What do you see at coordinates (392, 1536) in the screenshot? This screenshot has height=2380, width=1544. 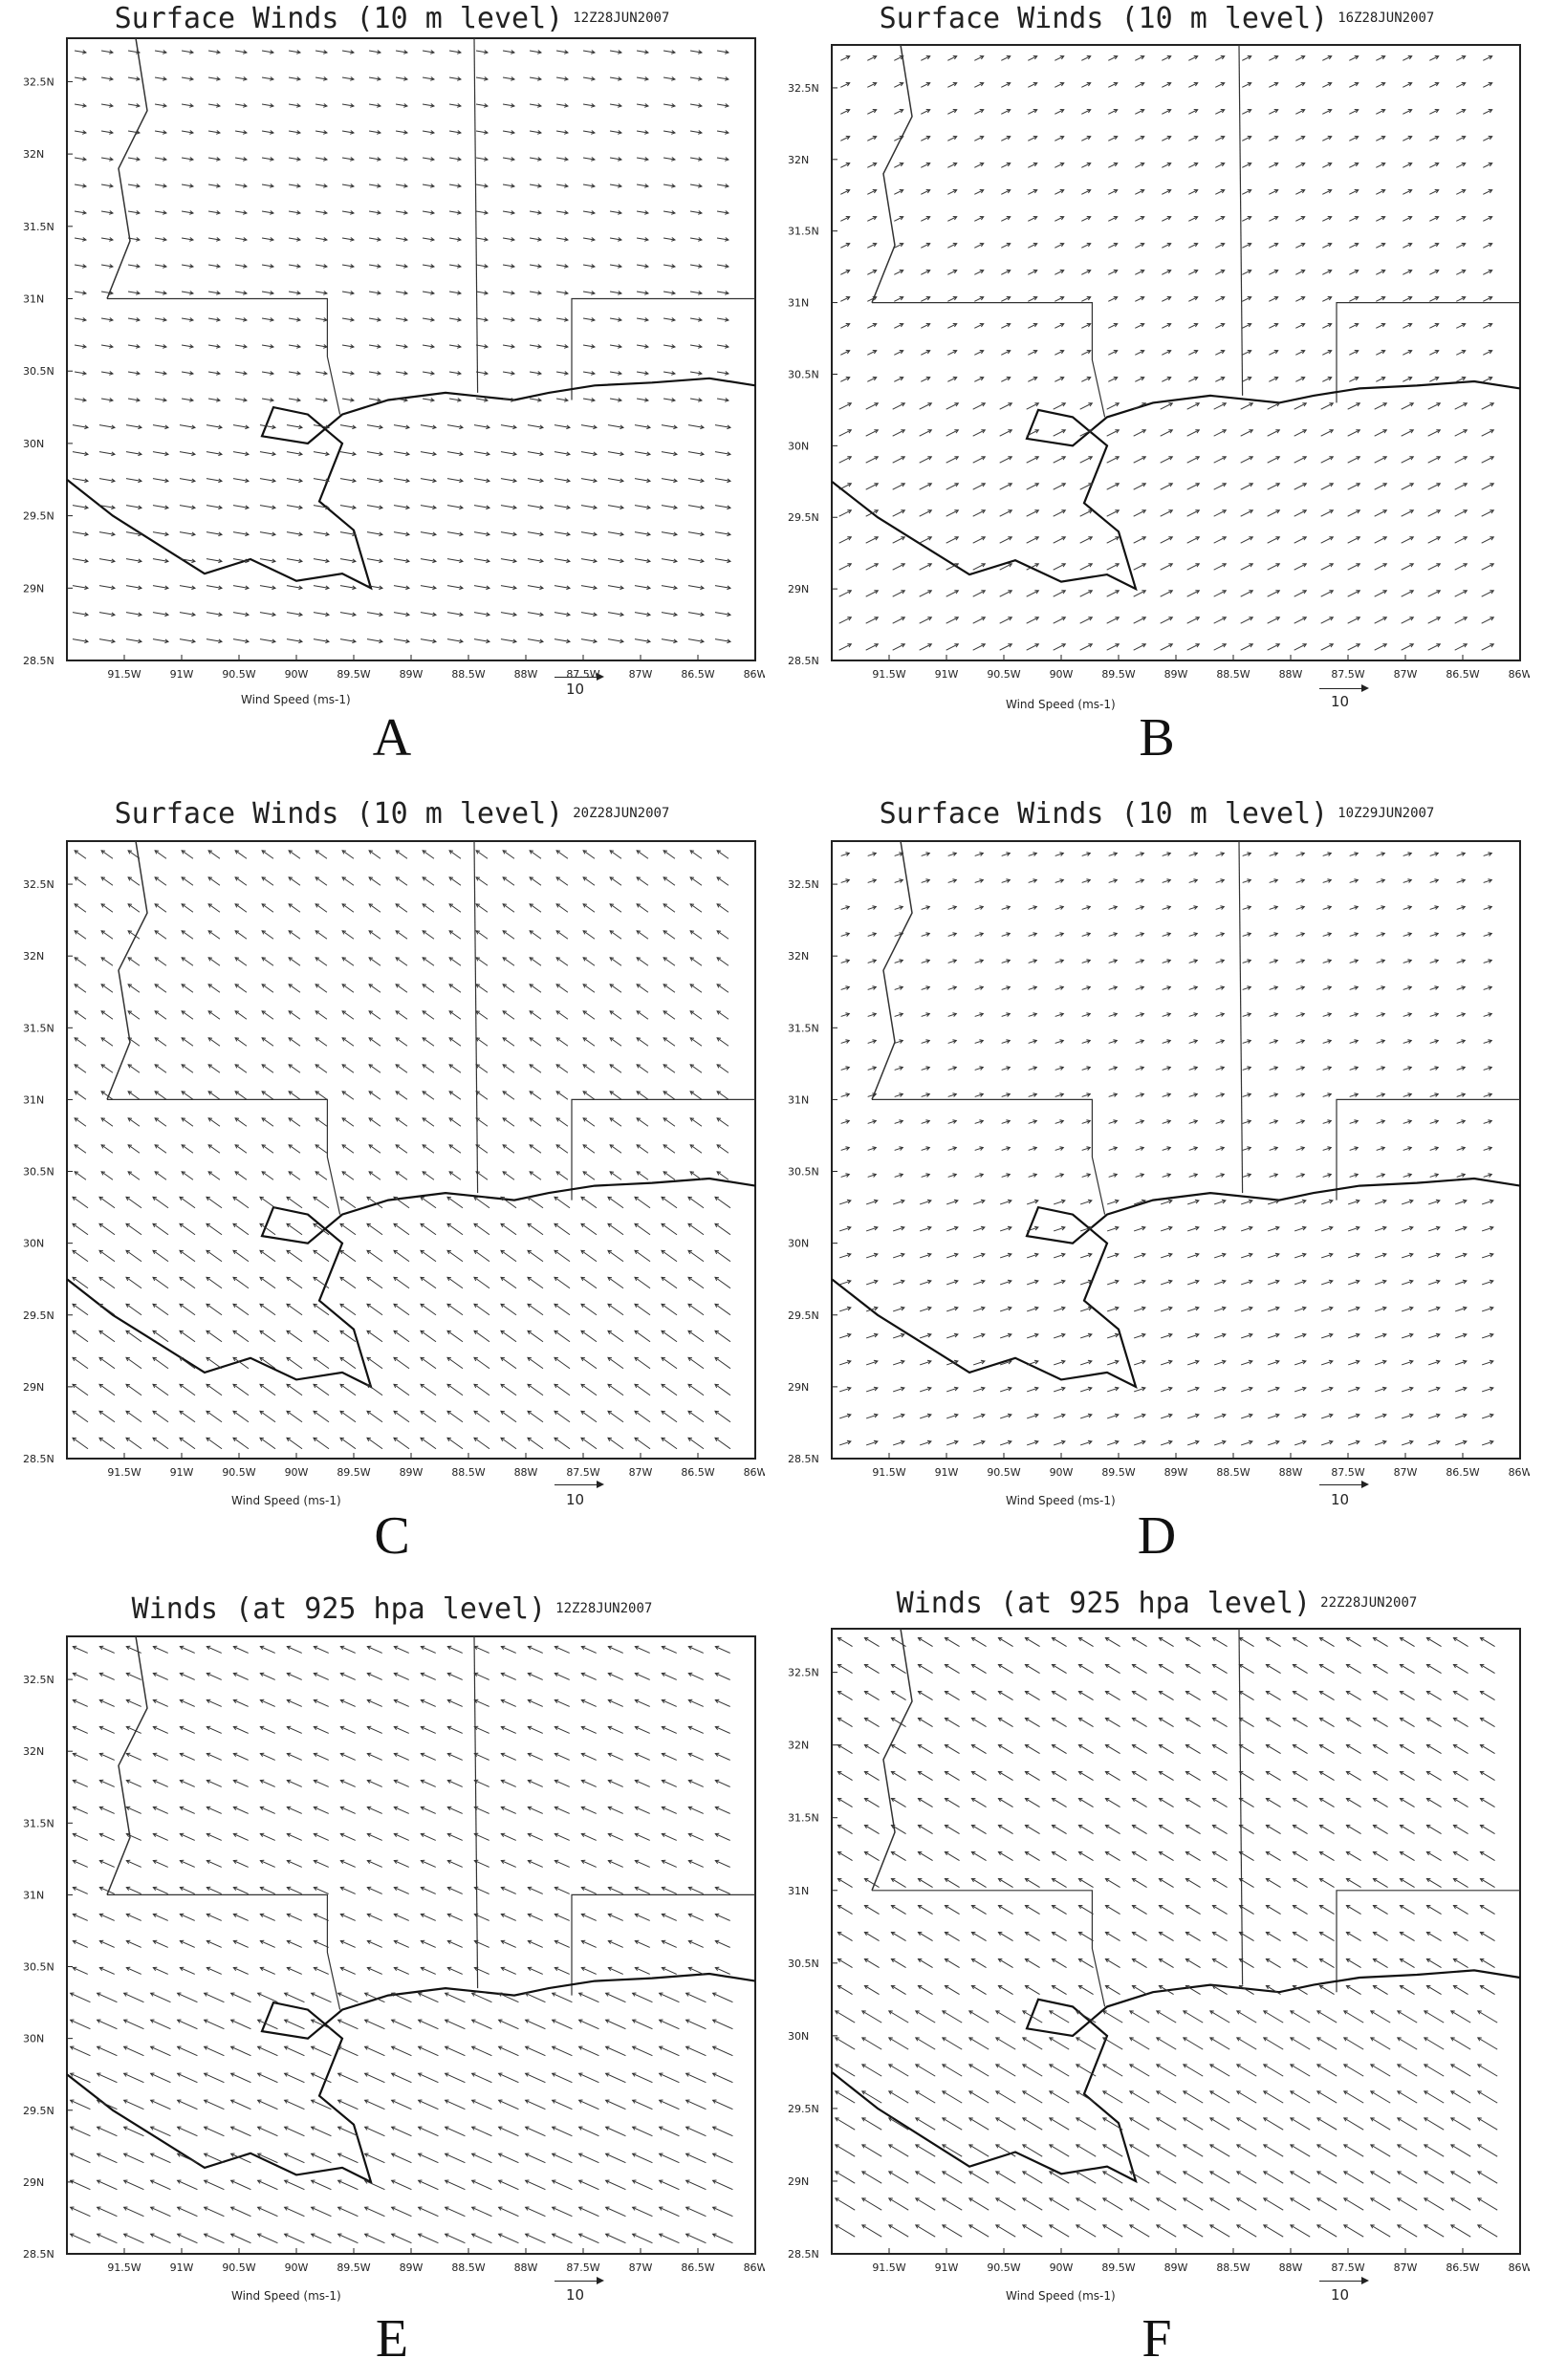 I see `panel-letter: C` at bounding box center [392, 1536].